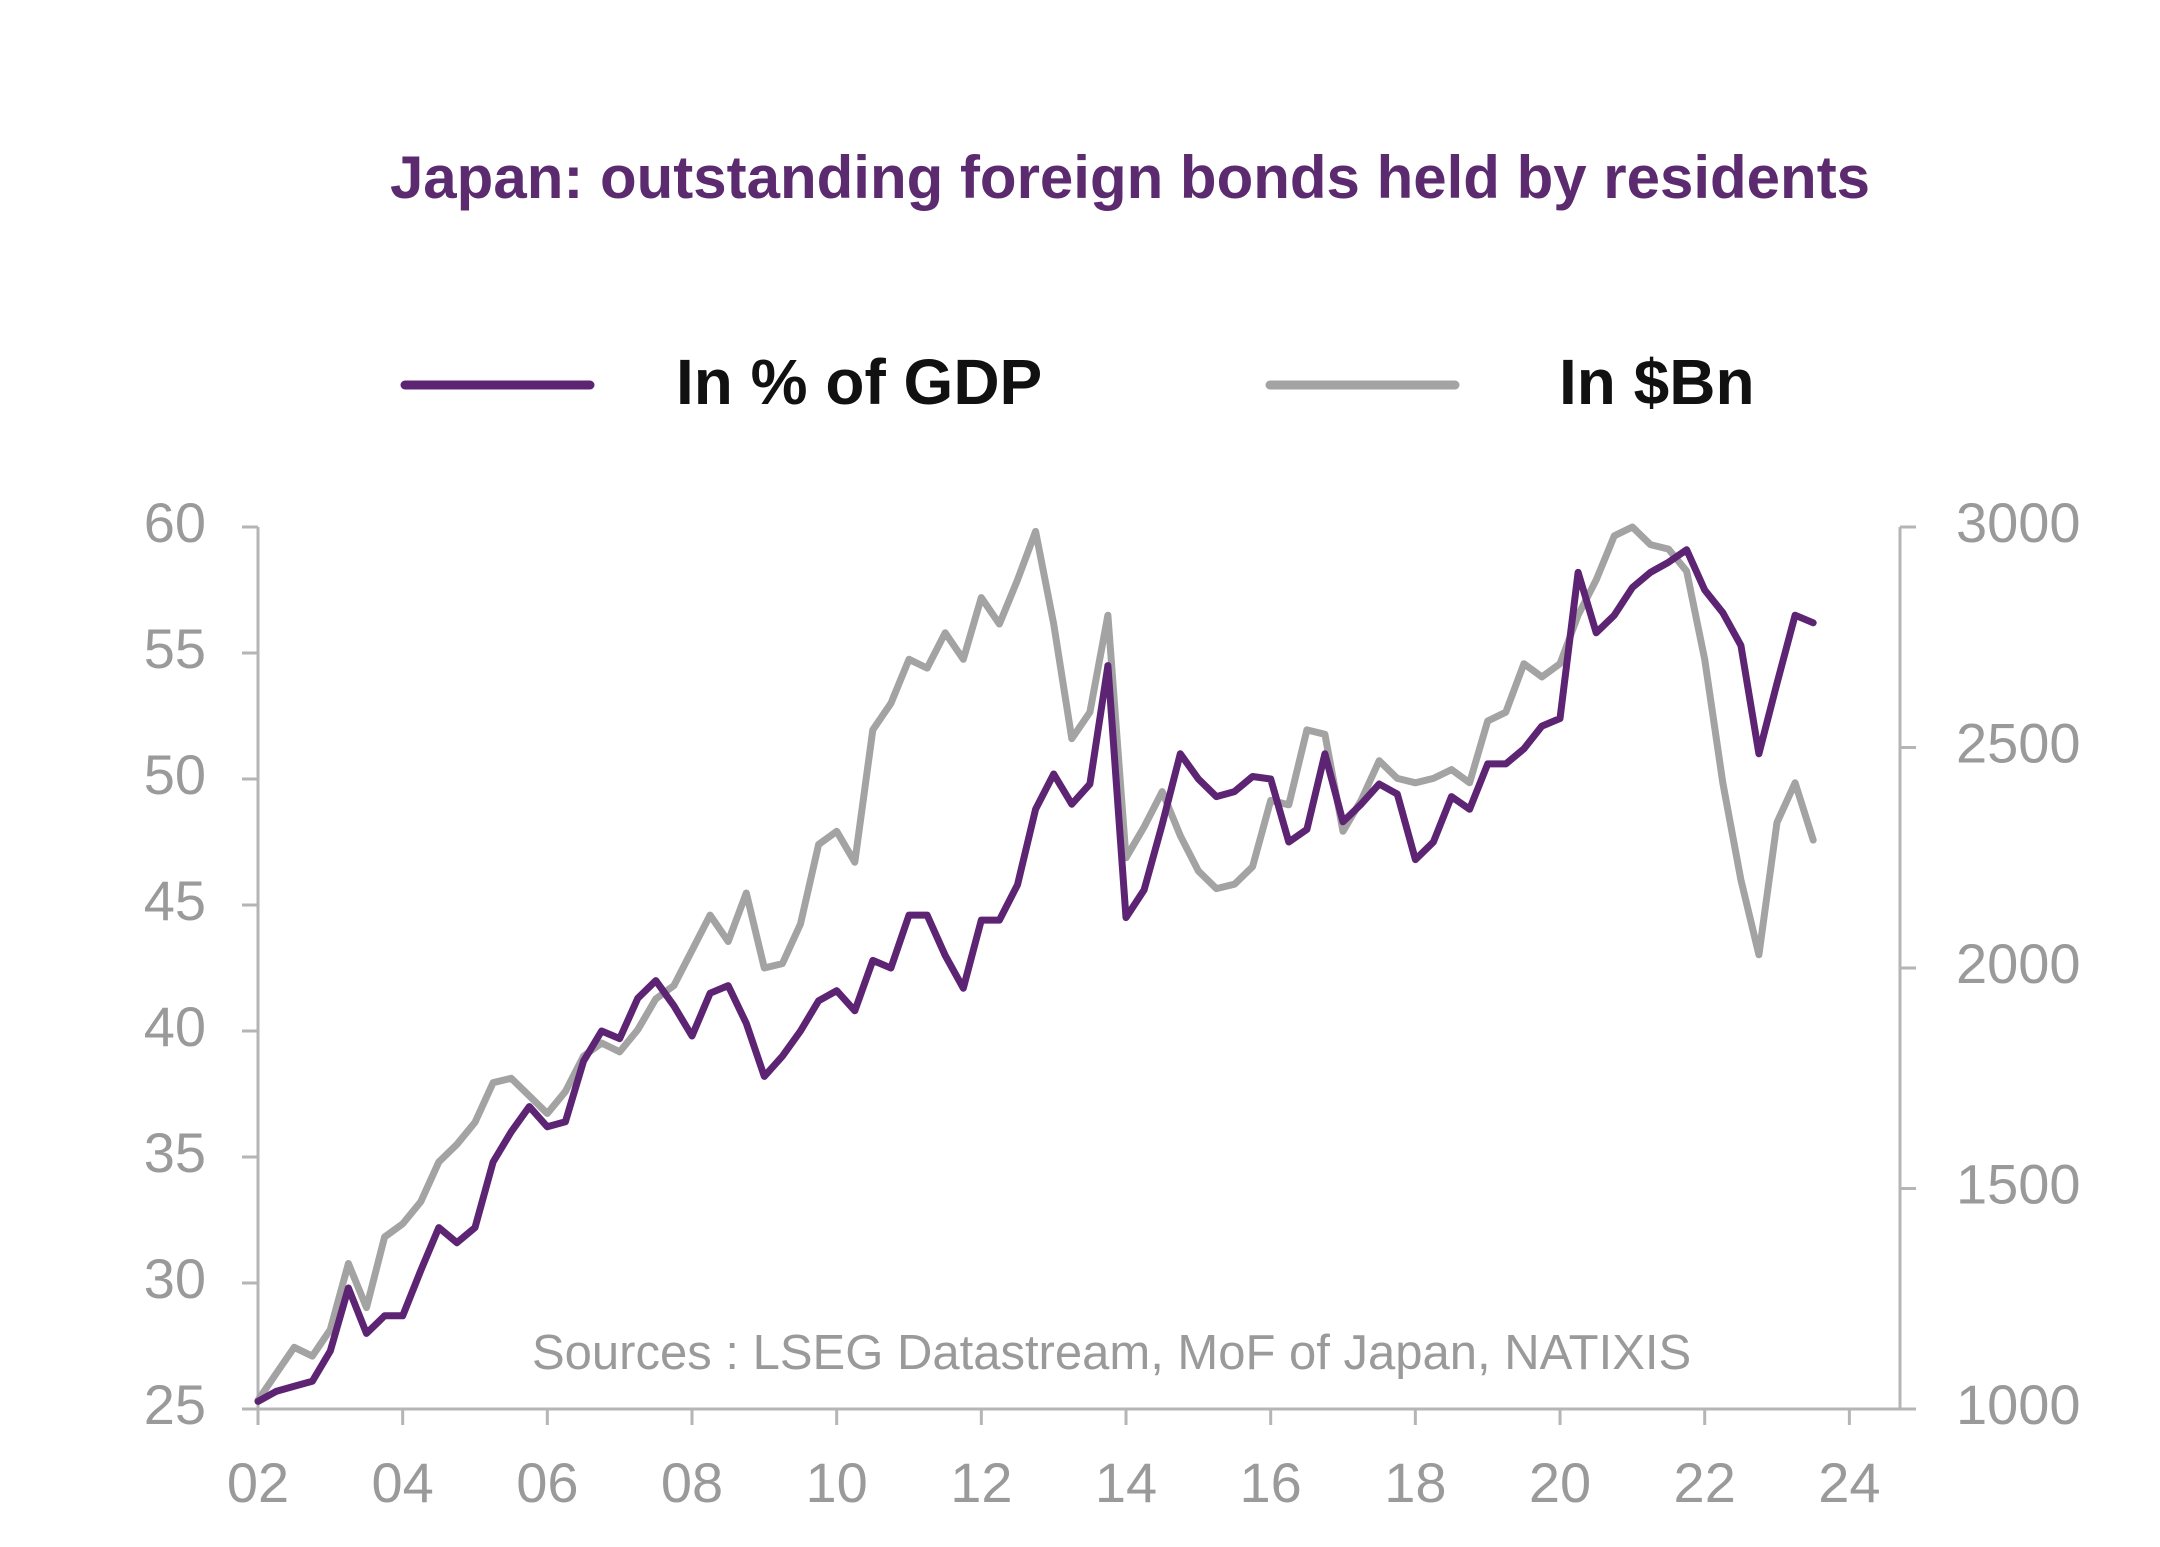 The width and height of the screenshot is (2160, 1547). Describe the element at coordinates (175, 522) in the screenshot. I see `y-tick-label: 60` at that location.